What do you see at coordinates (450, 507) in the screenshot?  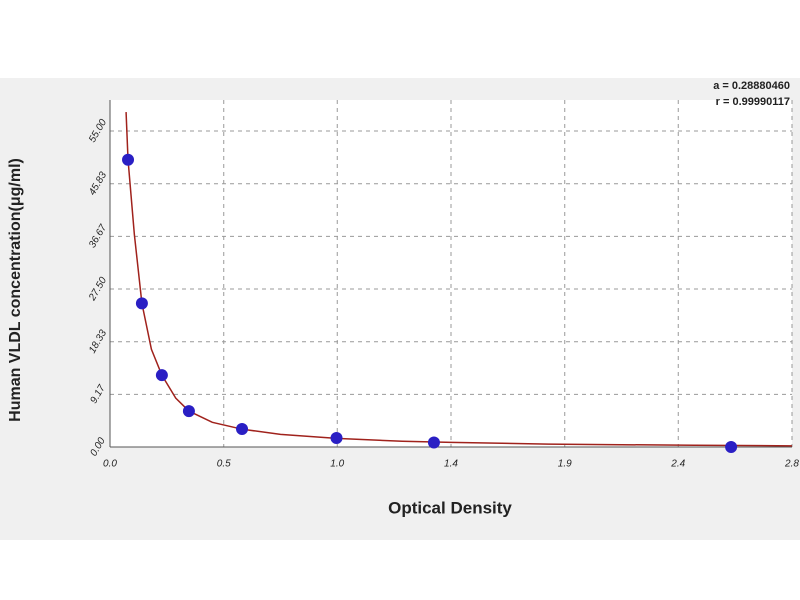 I see `x-axis-label: Optical Density` at bounding box center [450, 507].